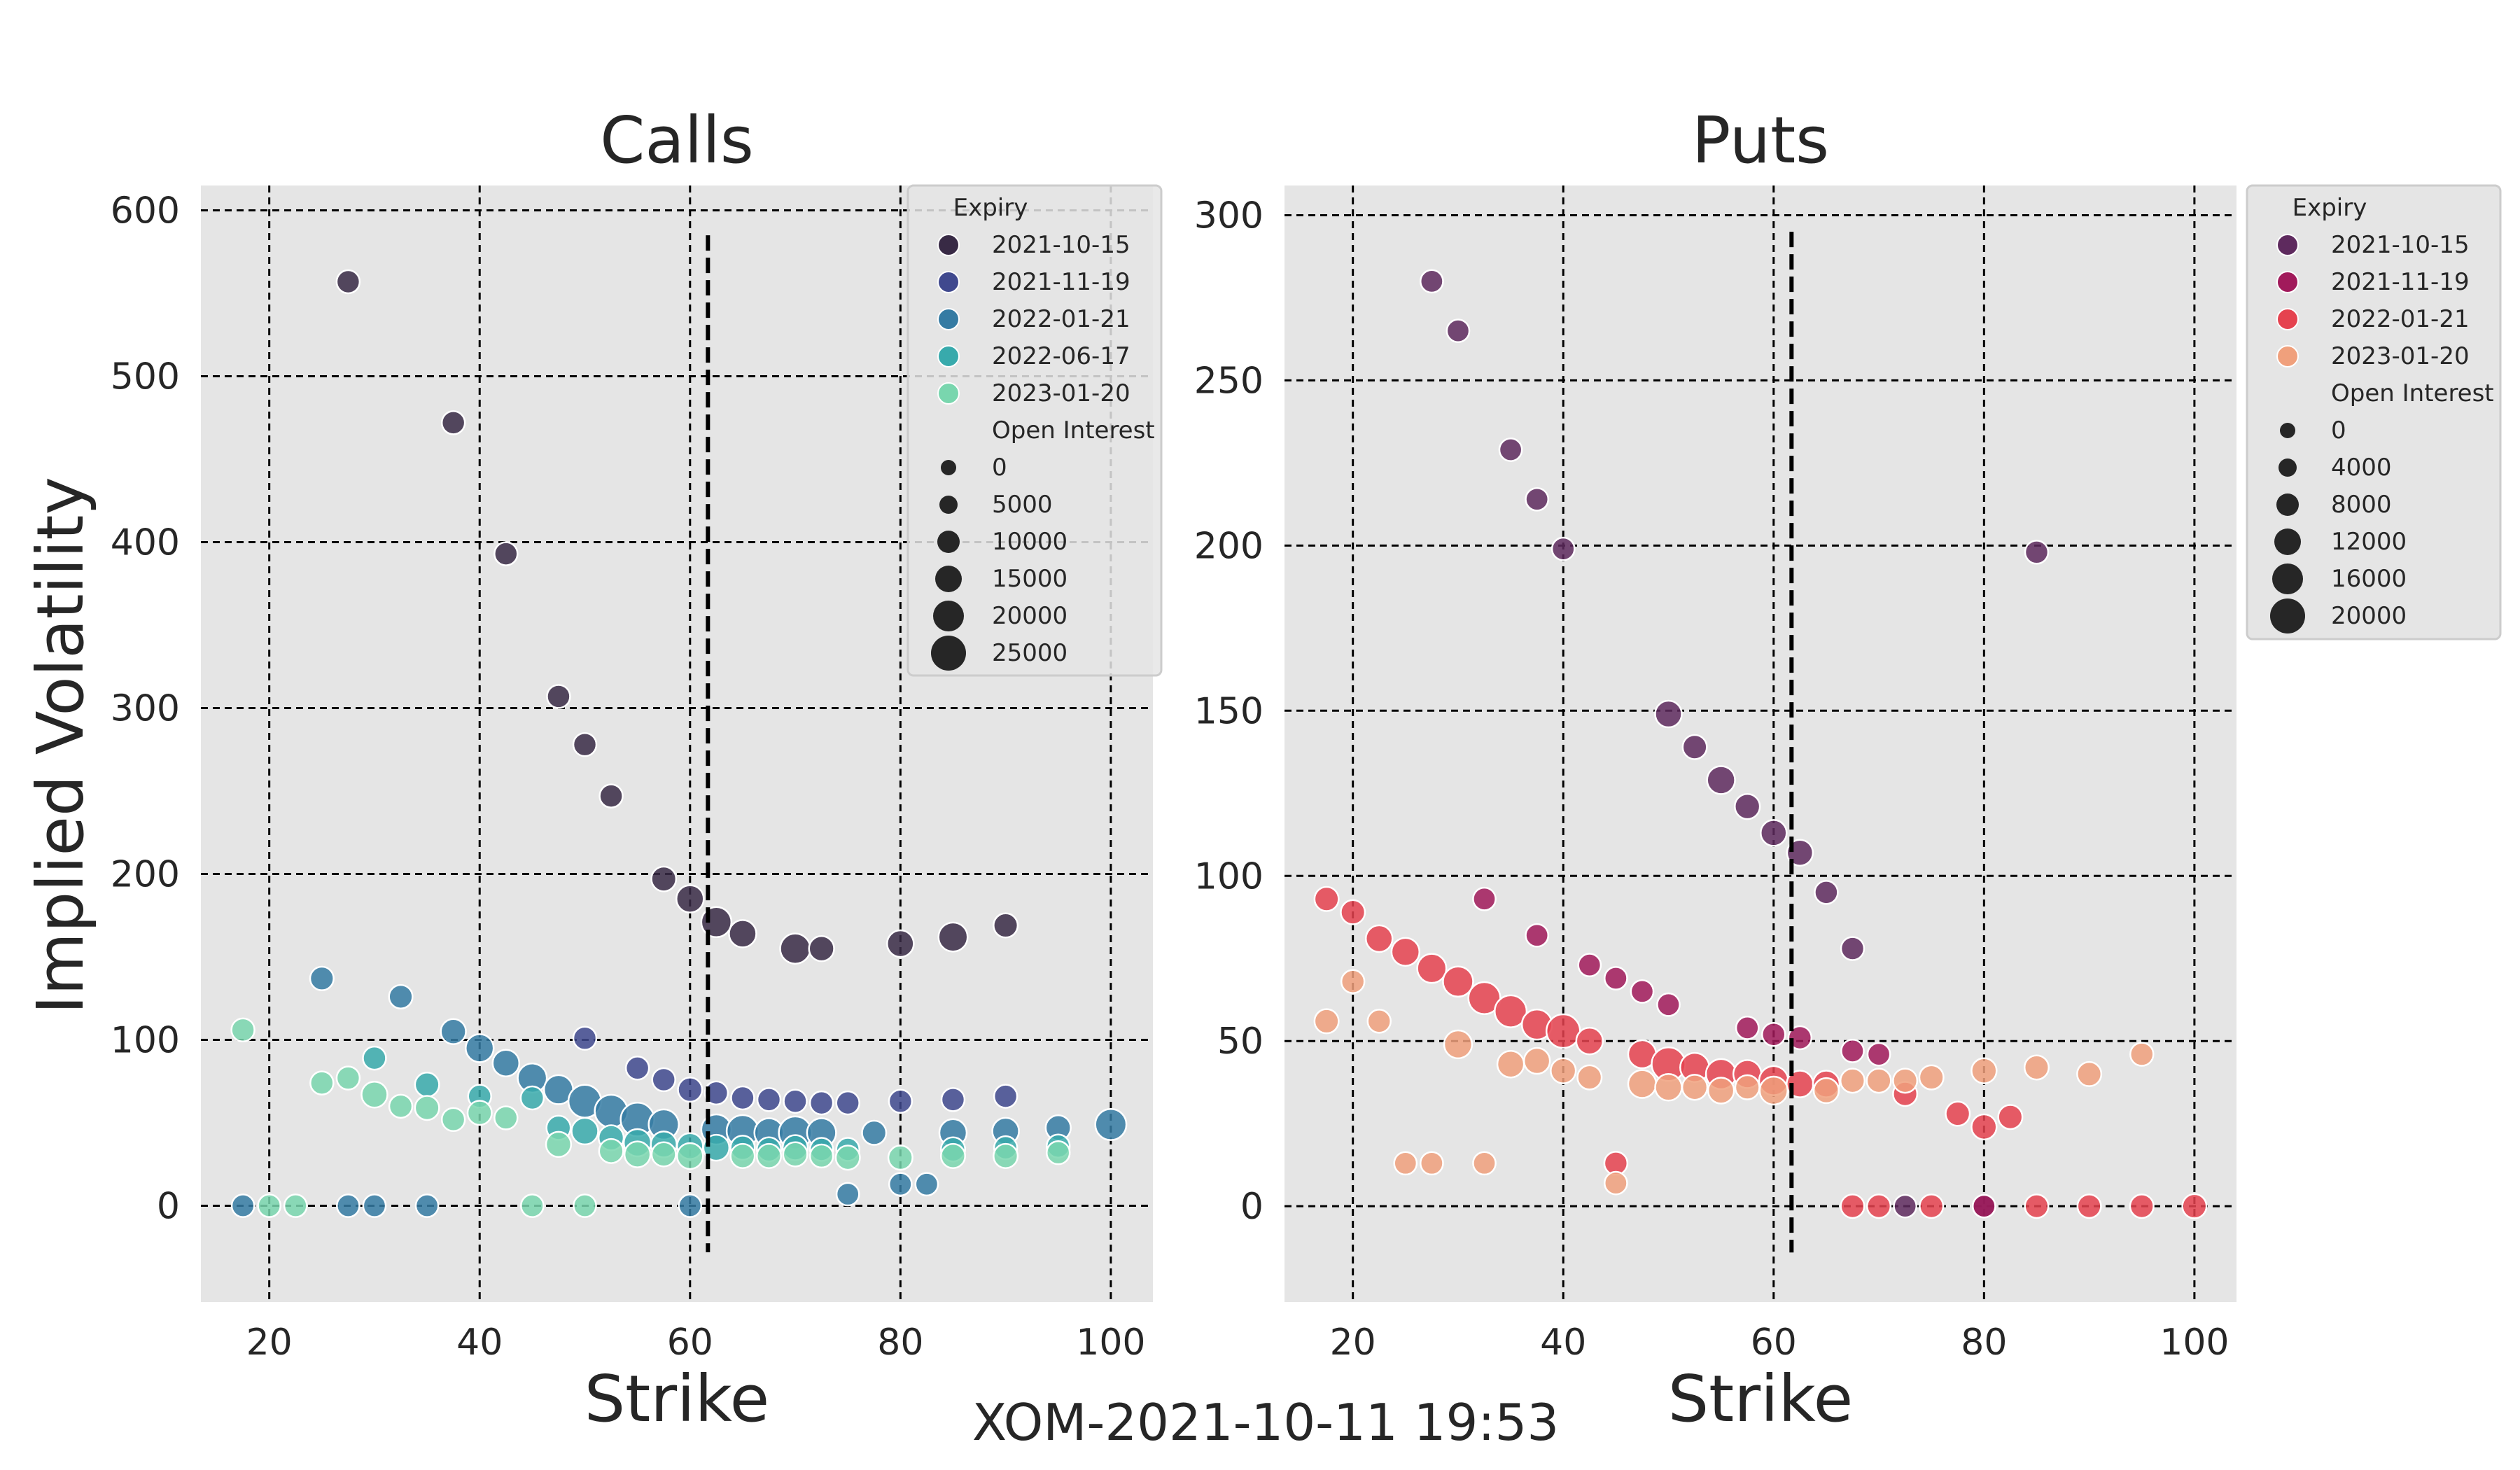 This screenshot has height=1470, width=2520. Describe the element at coordinates (1265, 1422) in the screenshot. I see `figure-suptitle: XOM-2021-10-11 19:53` at that location.